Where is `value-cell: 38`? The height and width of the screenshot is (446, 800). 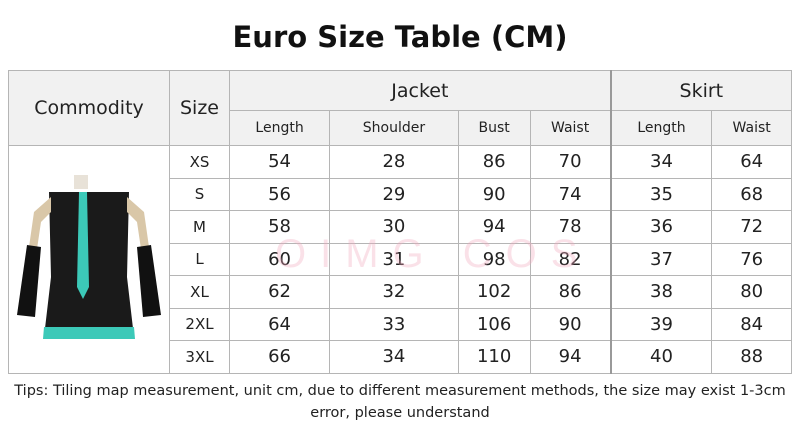 value-cell: 38 is located at coordinates (661, 292).